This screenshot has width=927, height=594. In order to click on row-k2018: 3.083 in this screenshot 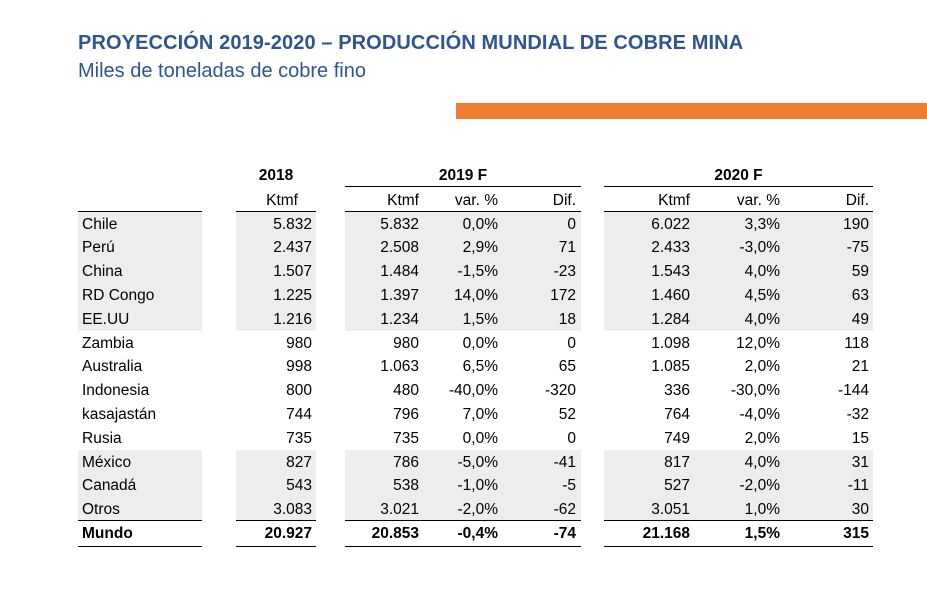, I will do `click(292, 510)`.